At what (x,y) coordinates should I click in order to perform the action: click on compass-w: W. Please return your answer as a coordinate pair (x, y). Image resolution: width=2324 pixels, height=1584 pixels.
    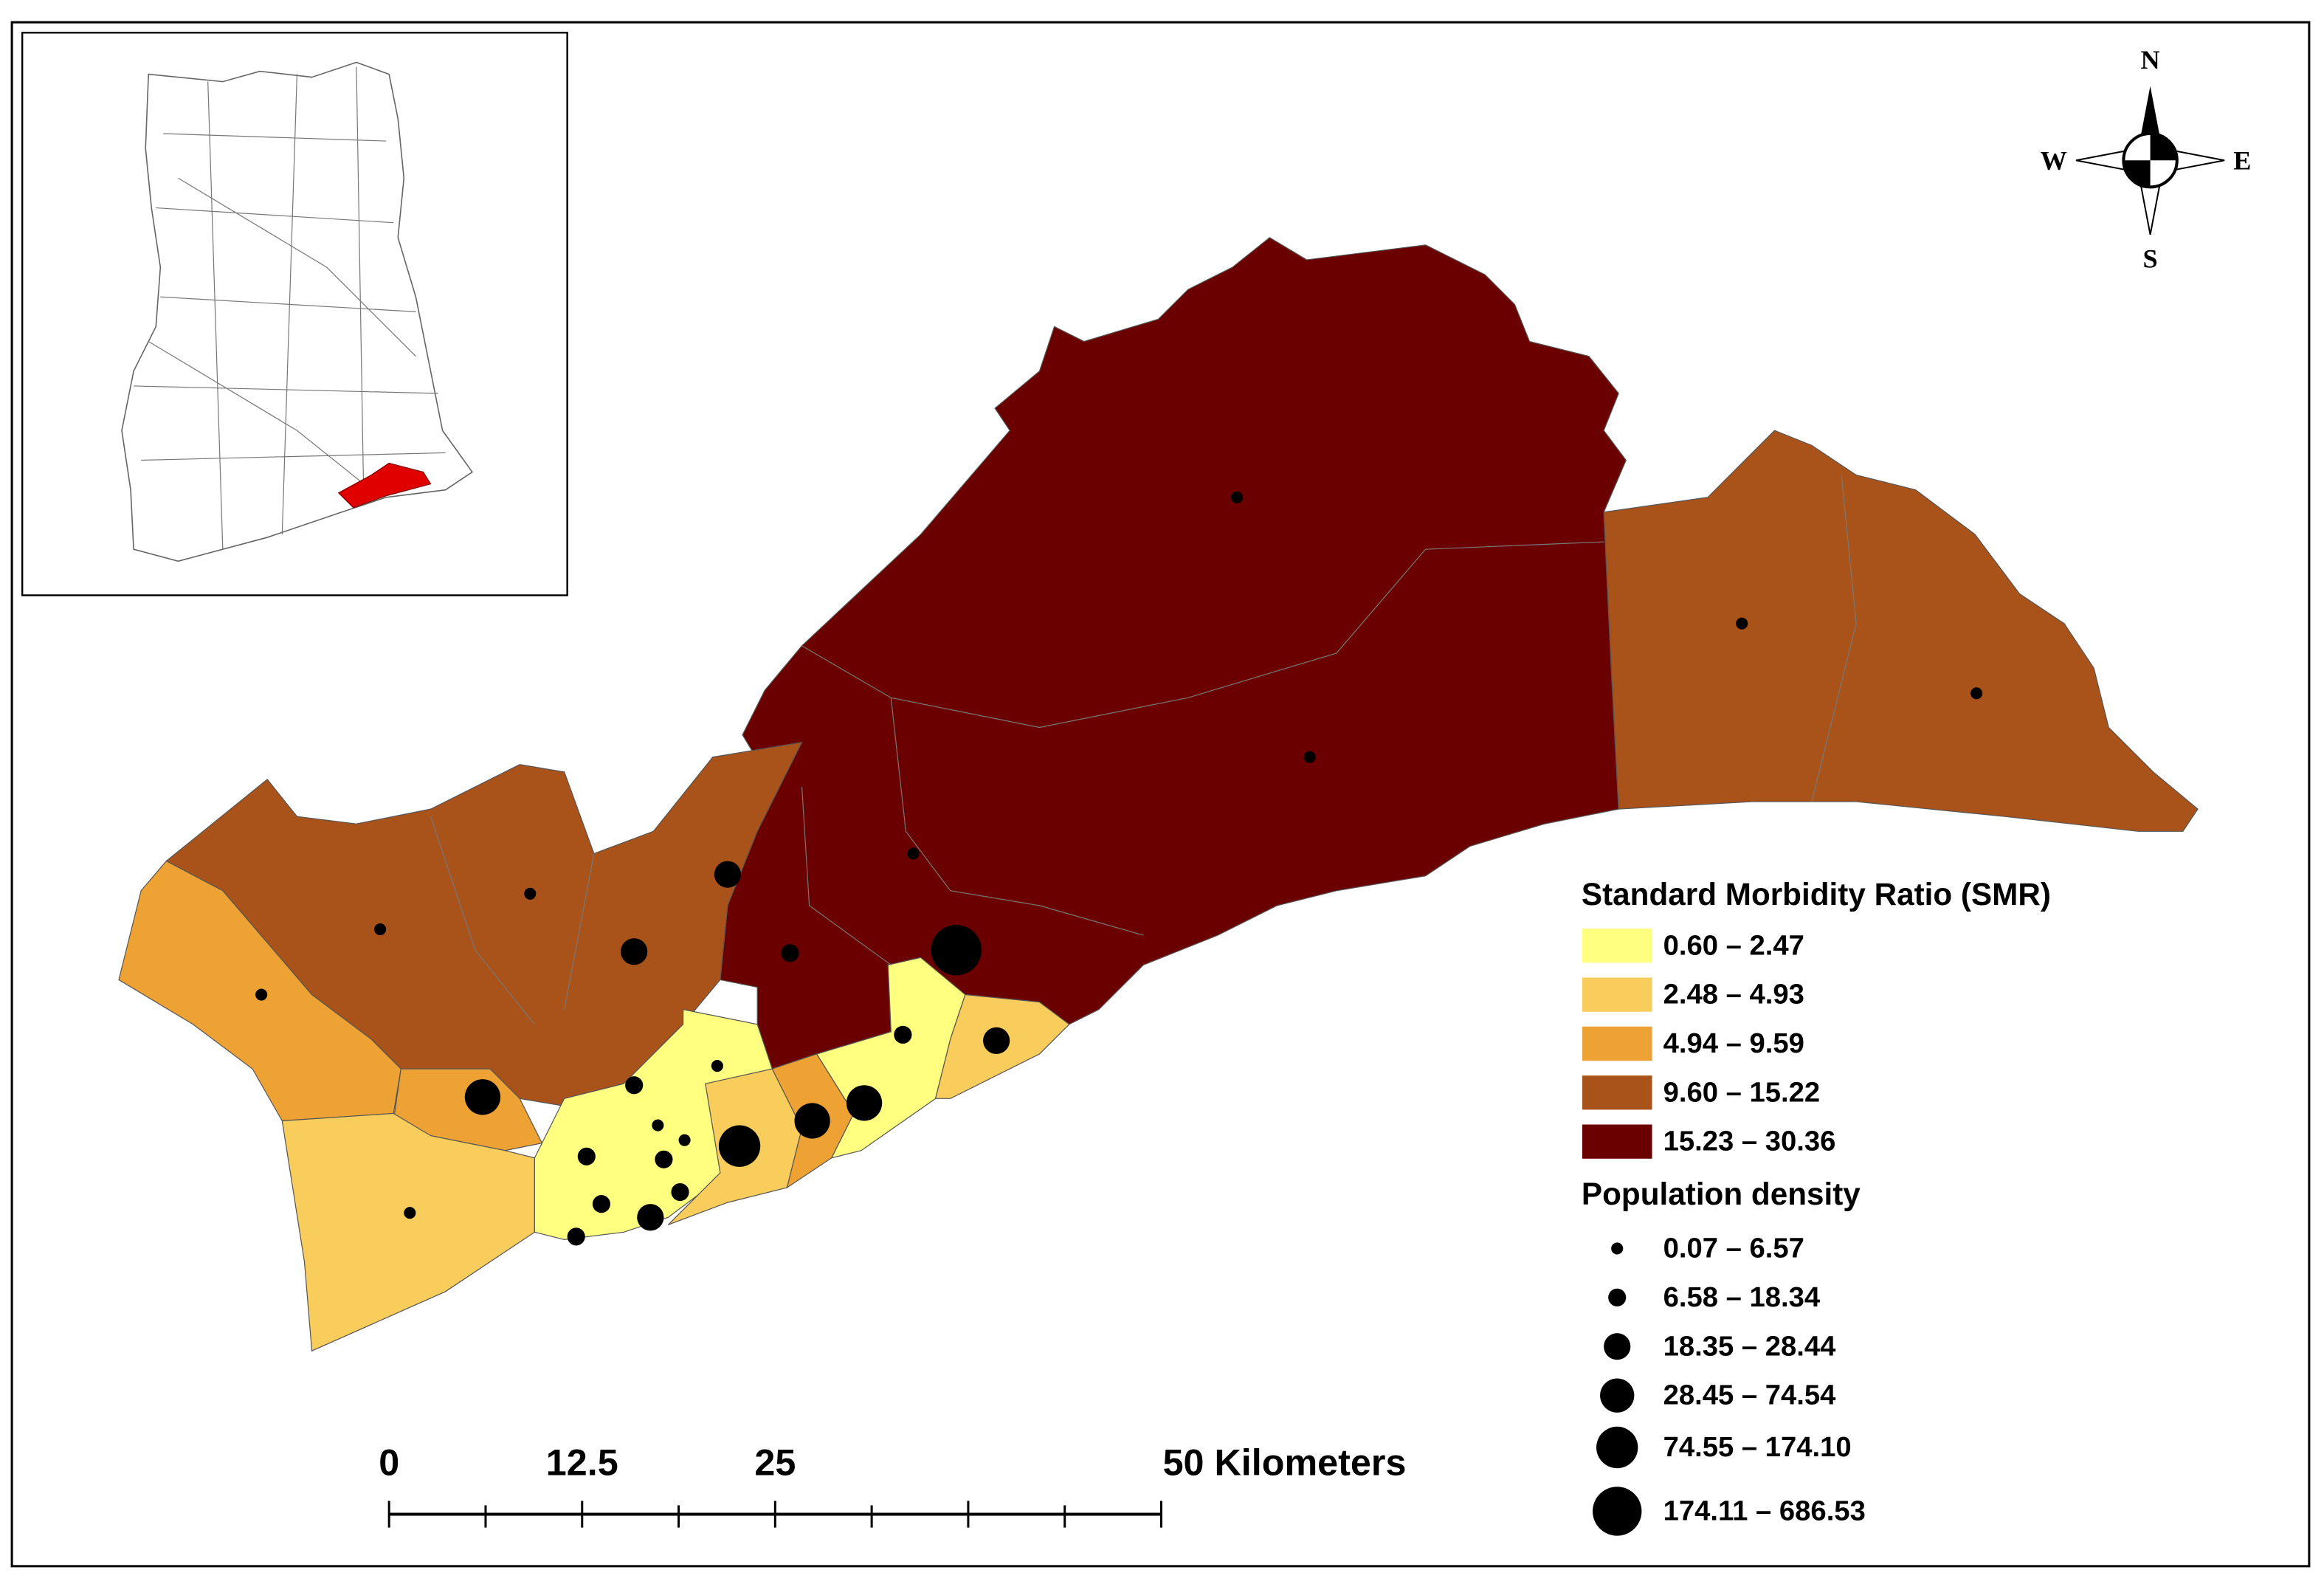
    Looking at the image, I should click on (2054, 161).